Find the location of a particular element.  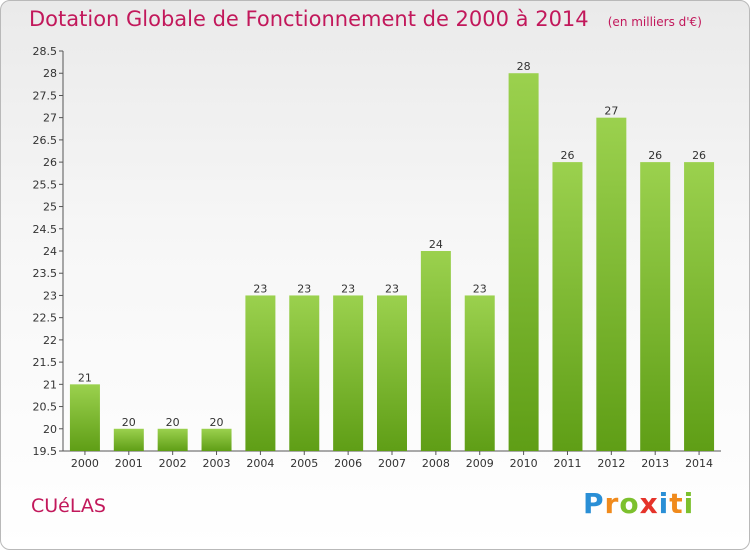

bar-value-label: 24 is located at coordinates (436, 244).